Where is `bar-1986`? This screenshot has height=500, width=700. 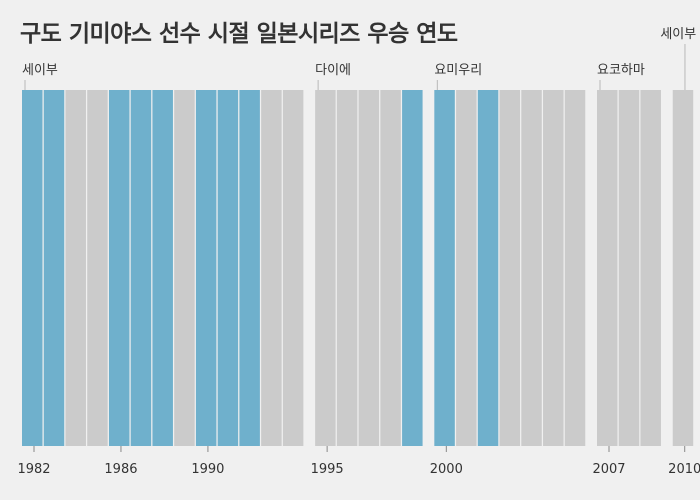 bar-1986 is located at coordinates (119, 268).